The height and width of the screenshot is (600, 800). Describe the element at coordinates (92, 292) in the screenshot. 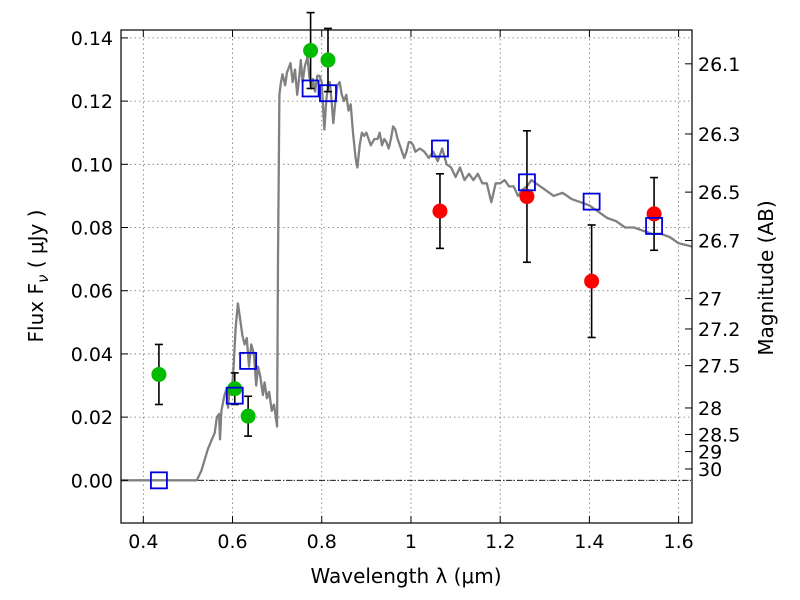

I see `y-tick-label: 0.06` at that location.